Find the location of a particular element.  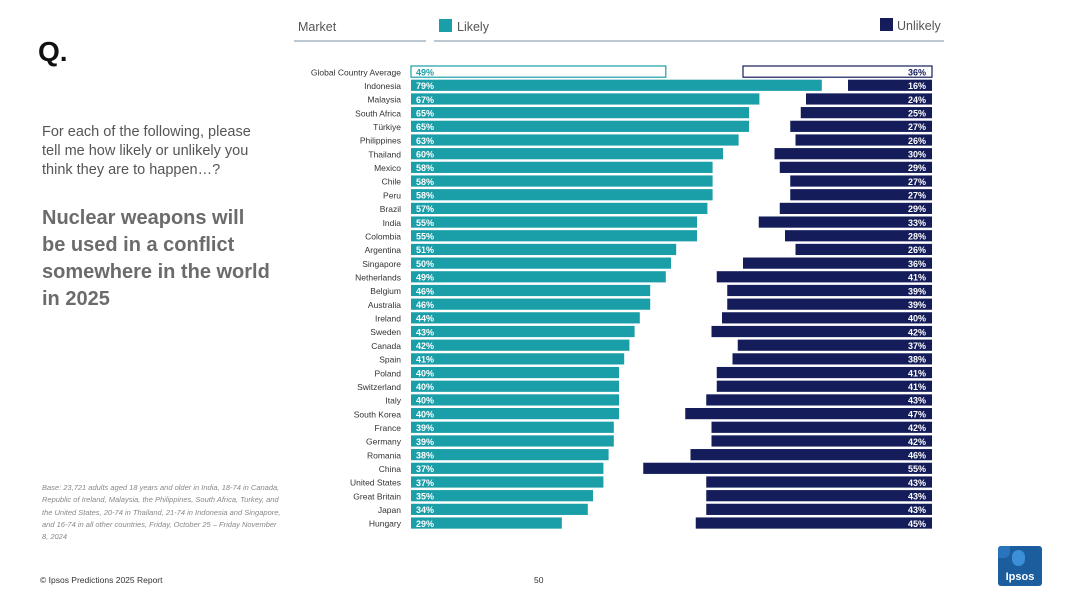

page-number: 50 is located at coordinates (539, 580).